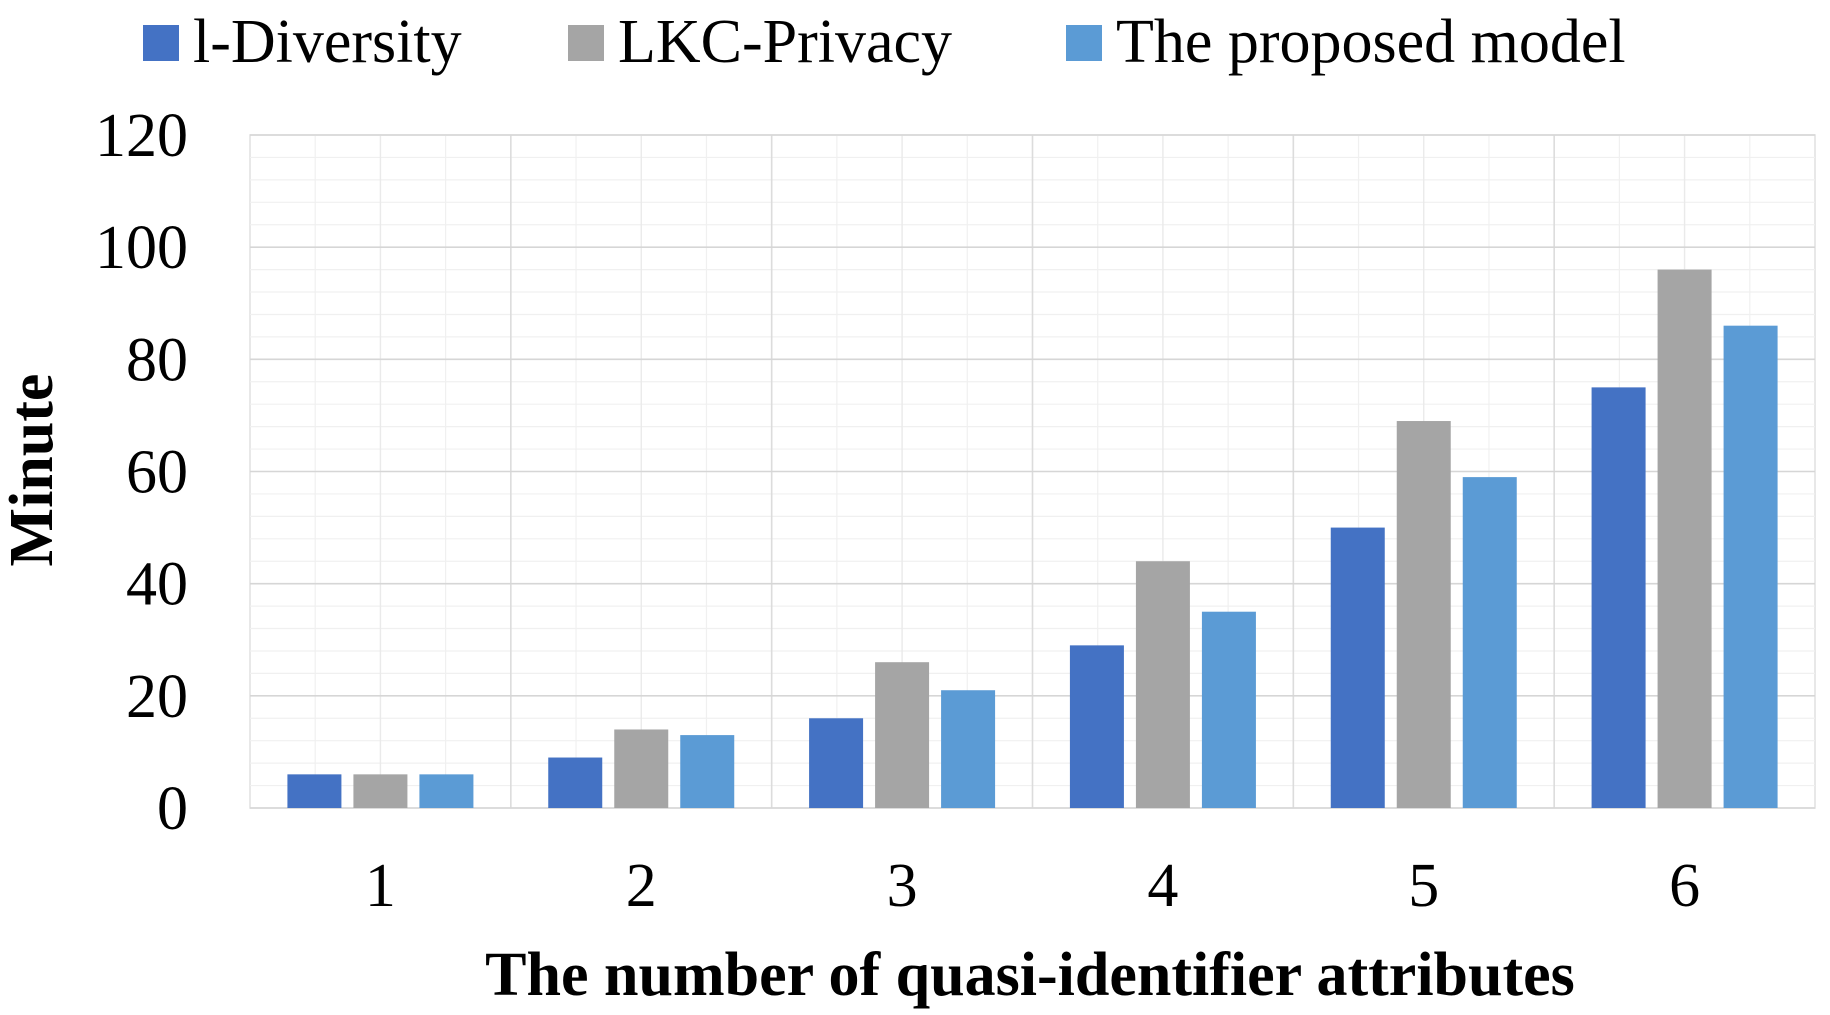  What do you see at coordinates (1162, 886) in the screenshot?
I see `x-tick-label: 4` at bounding box center [1162, 886].